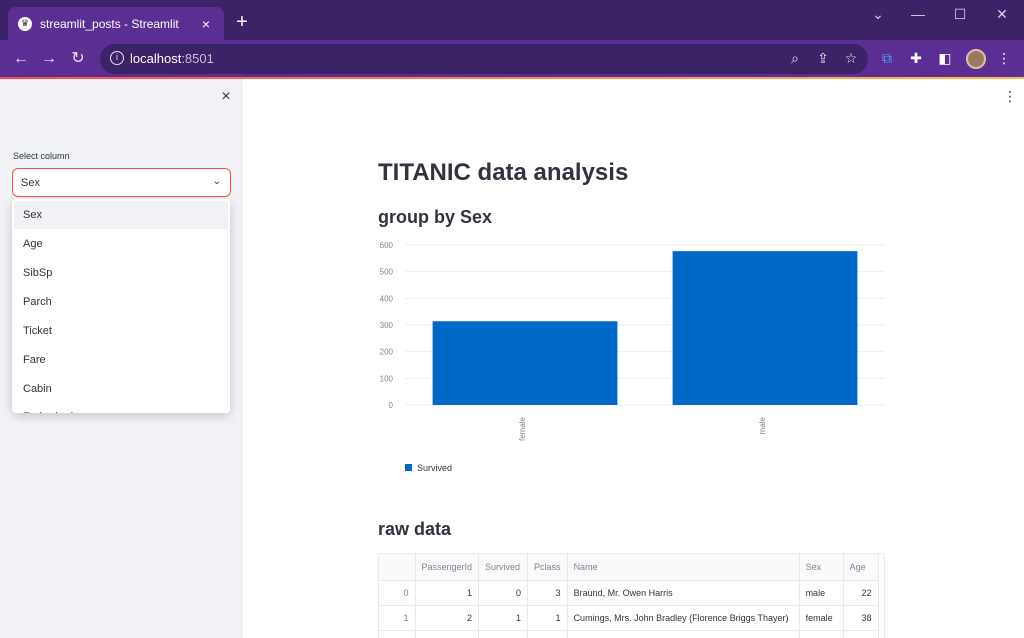 Image resolution: width=1024 pixels, height=638 pixels. Describe the element at coordinates (21, 58) in the screenshot. I see `arrow-left-icon: ←` at that location.